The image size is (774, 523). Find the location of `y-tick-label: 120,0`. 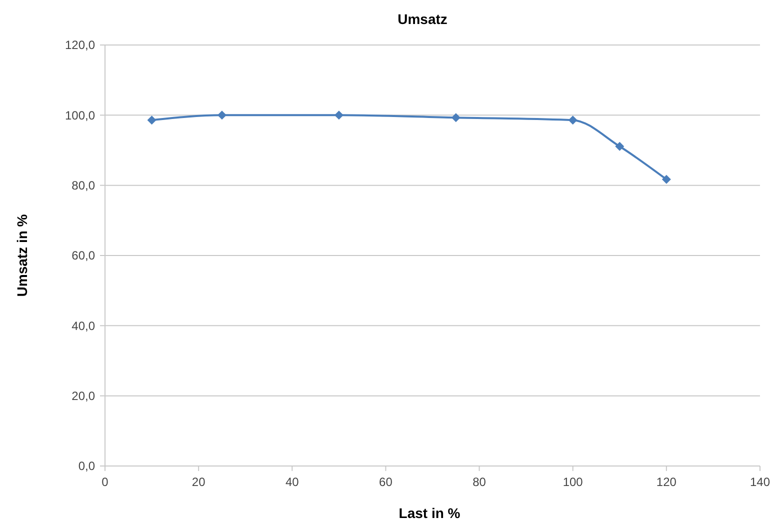

y-tick-label: 120,0 is located at coordinates (80, 45).